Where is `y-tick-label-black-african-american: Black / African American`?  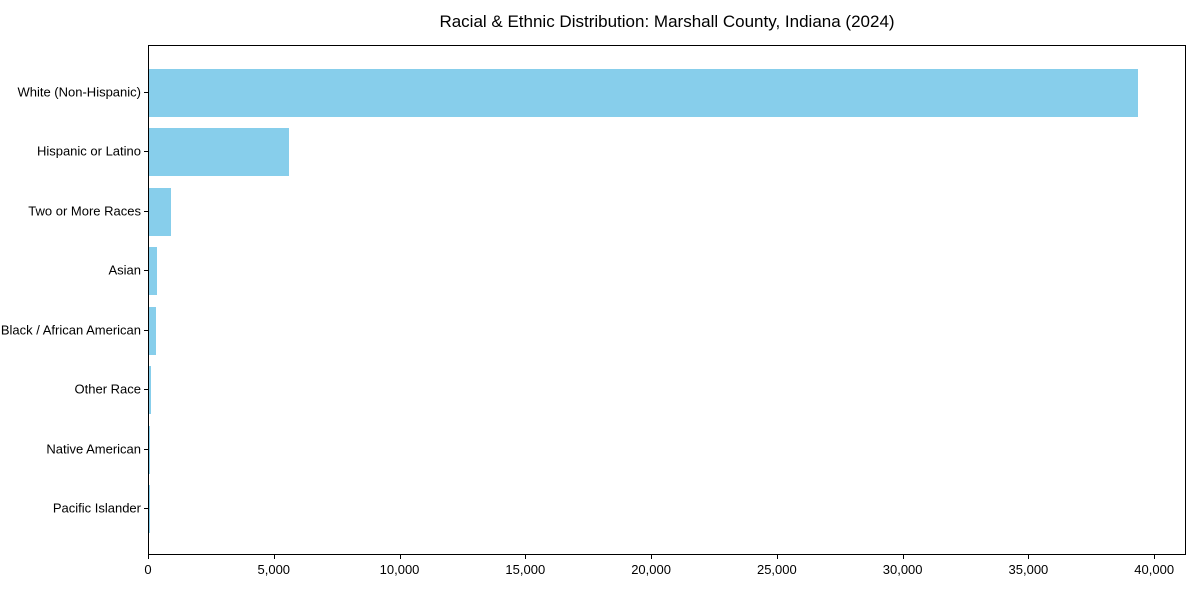 y-tick-label-black-african-american: Black / African American is located at coordinates (70, 330).